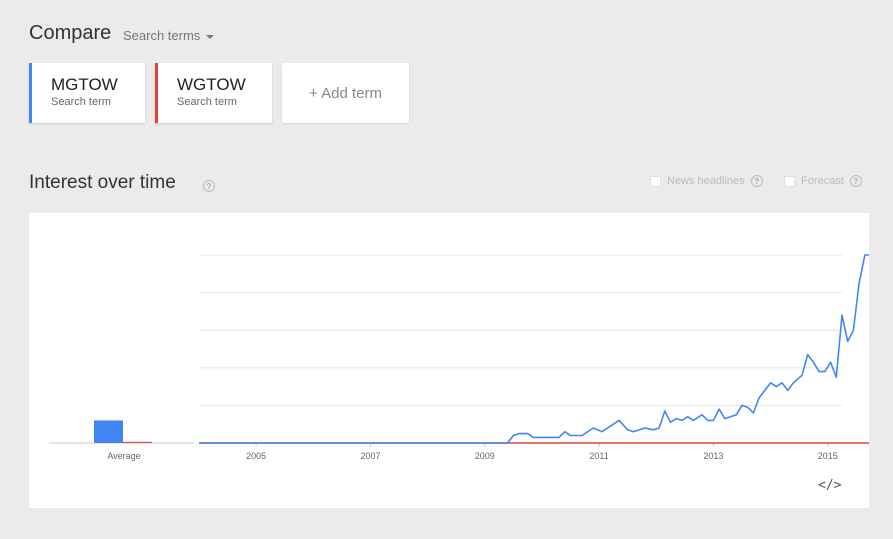  Describe the element at coordinates (655, 181) in the screenshot. I see `news-headlines-checkbox` at that location.